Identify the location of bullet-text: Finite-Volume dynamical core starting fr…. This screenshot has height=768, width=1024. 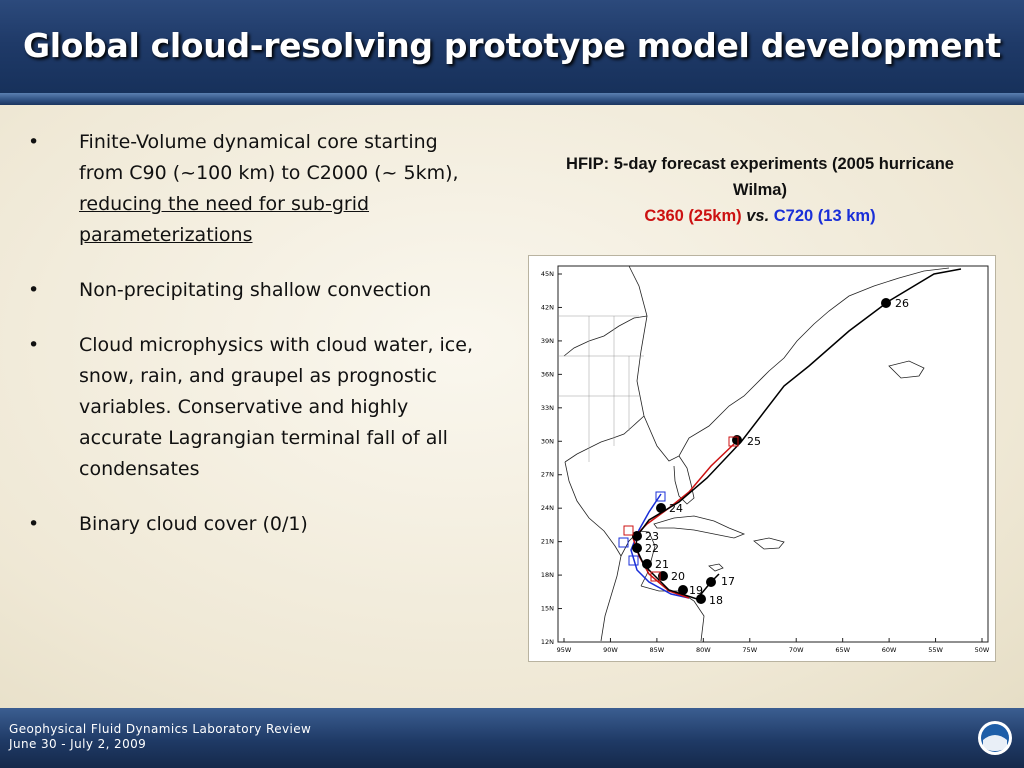
(269, 157).